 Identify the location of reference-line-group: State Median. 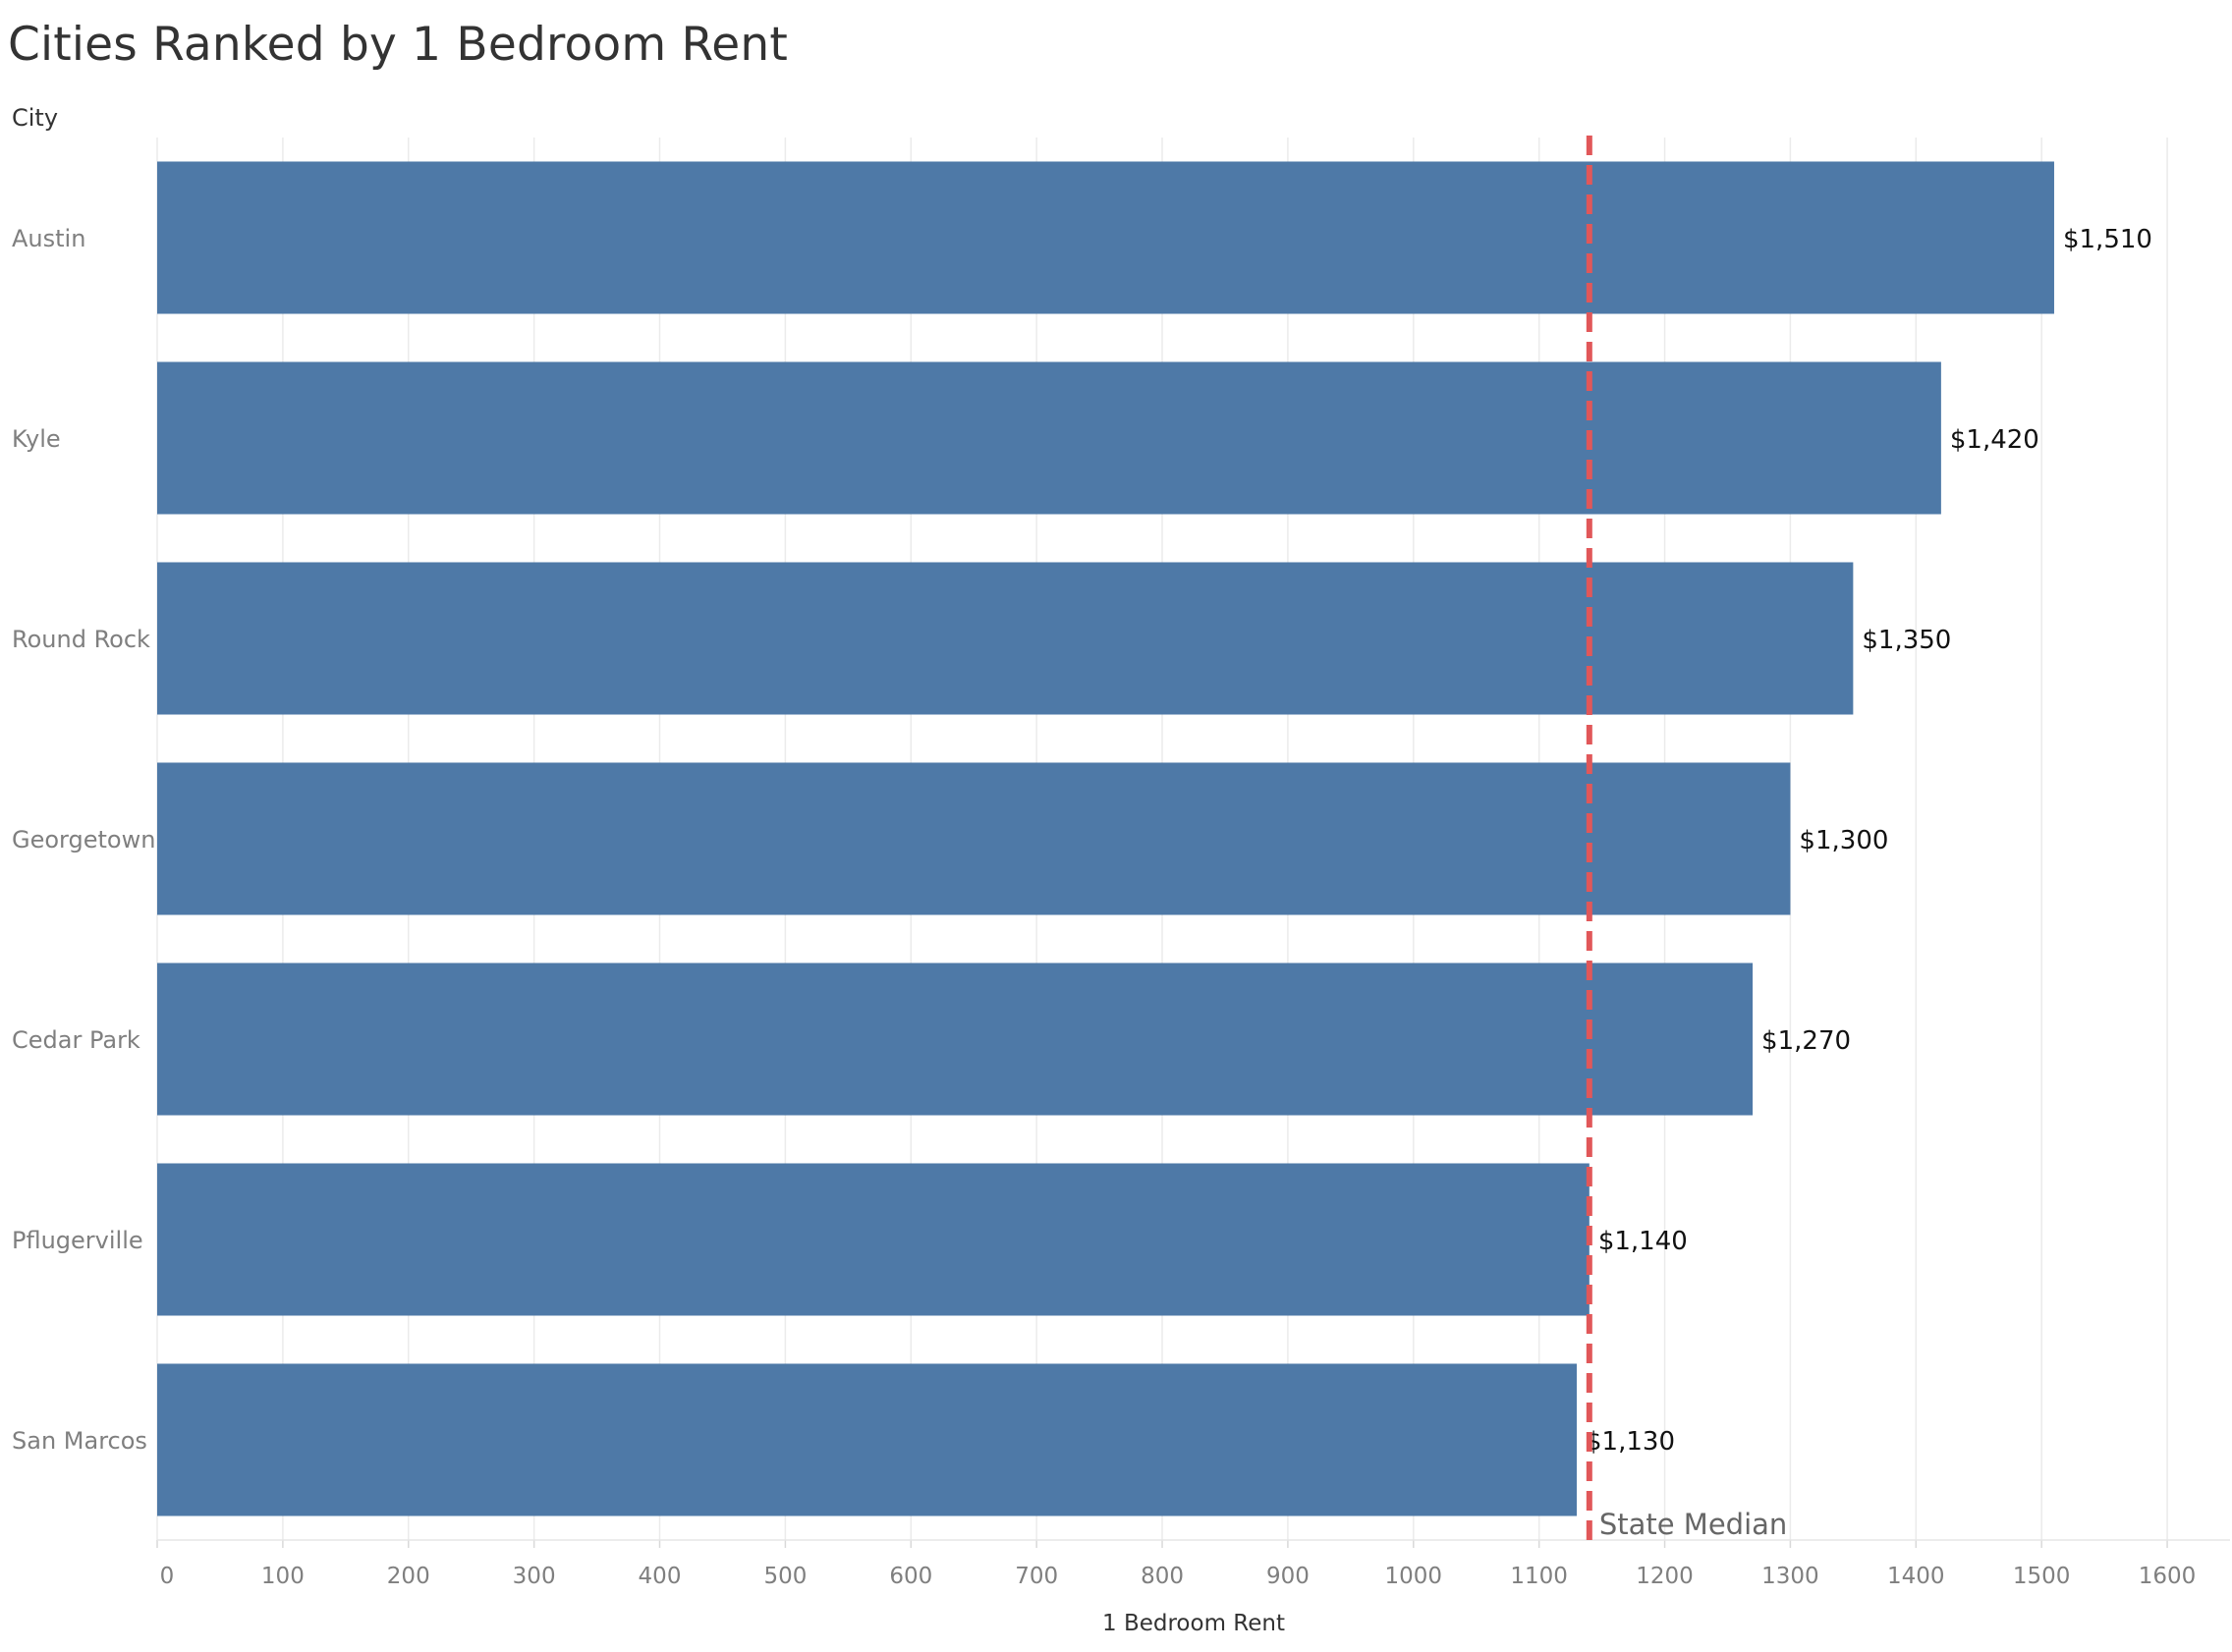
(1687, 839).